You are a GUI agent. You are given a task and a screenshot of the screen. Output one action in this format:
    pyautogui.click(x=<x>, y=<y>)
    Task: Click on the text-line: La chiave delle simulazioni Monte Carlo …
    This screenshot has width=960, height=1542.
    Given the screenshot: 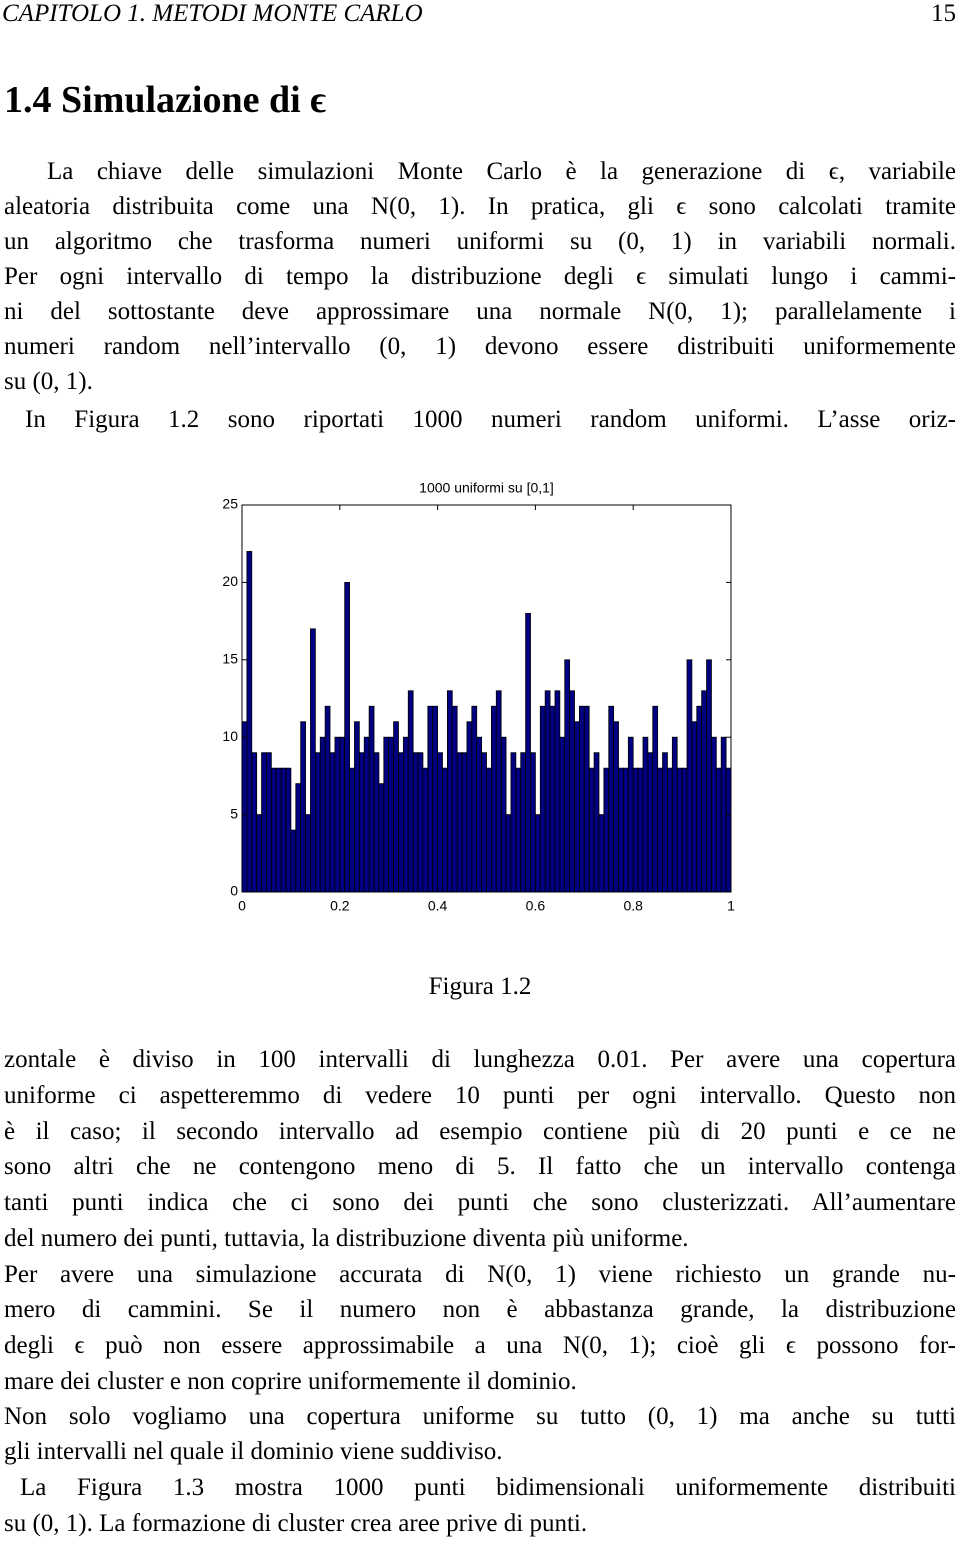 What is the action you would take?
    pyautogui.click(x=501, y=171)
    